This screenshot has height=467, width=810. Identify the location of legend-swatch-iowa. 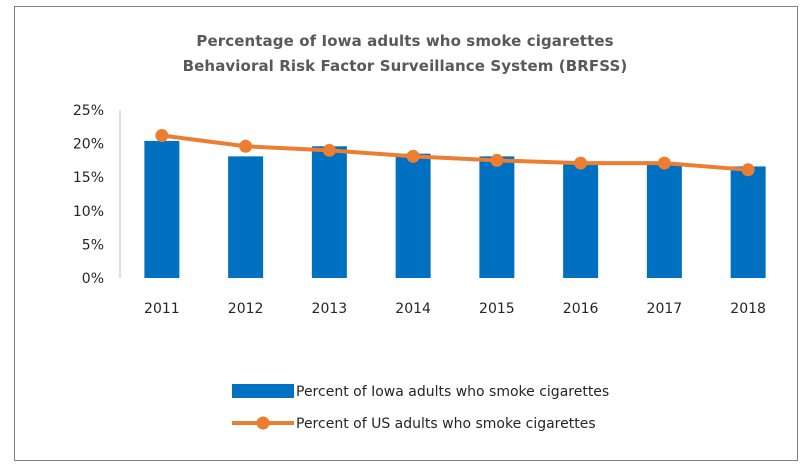
(263, 391).